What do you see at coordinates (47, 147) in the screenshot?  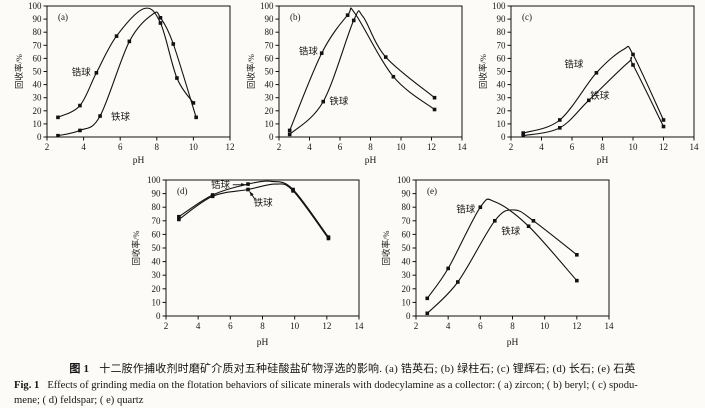 I see `x-tick-label: 2` at bounding box center [47, 147].